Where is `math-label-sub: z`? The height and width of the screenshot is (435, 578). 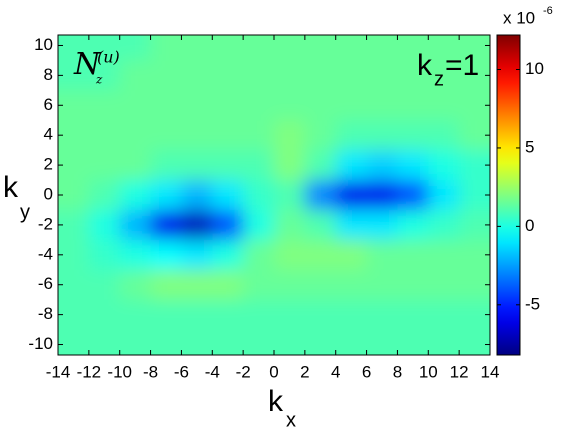
math-label-sub: z is located at coordinates (99, 80).